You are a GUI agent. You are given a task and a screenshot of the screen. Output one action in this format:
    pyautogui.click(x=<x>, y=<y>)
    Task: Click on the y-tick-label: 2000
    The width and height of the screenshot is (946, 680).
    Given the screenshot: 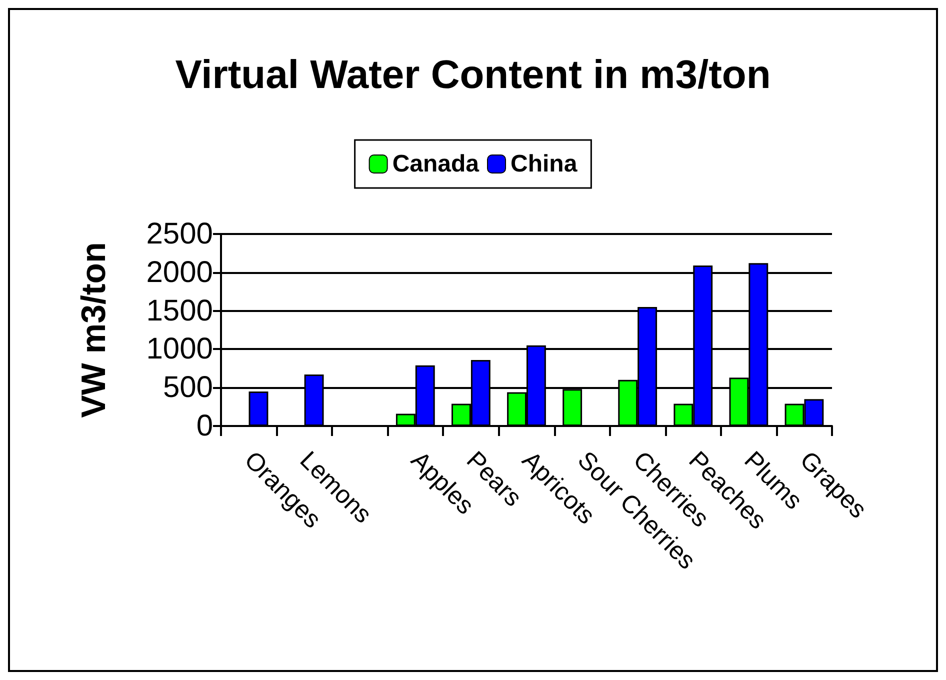 What is the action you would take?
    pyautogui.click(x=179, y=272)
    